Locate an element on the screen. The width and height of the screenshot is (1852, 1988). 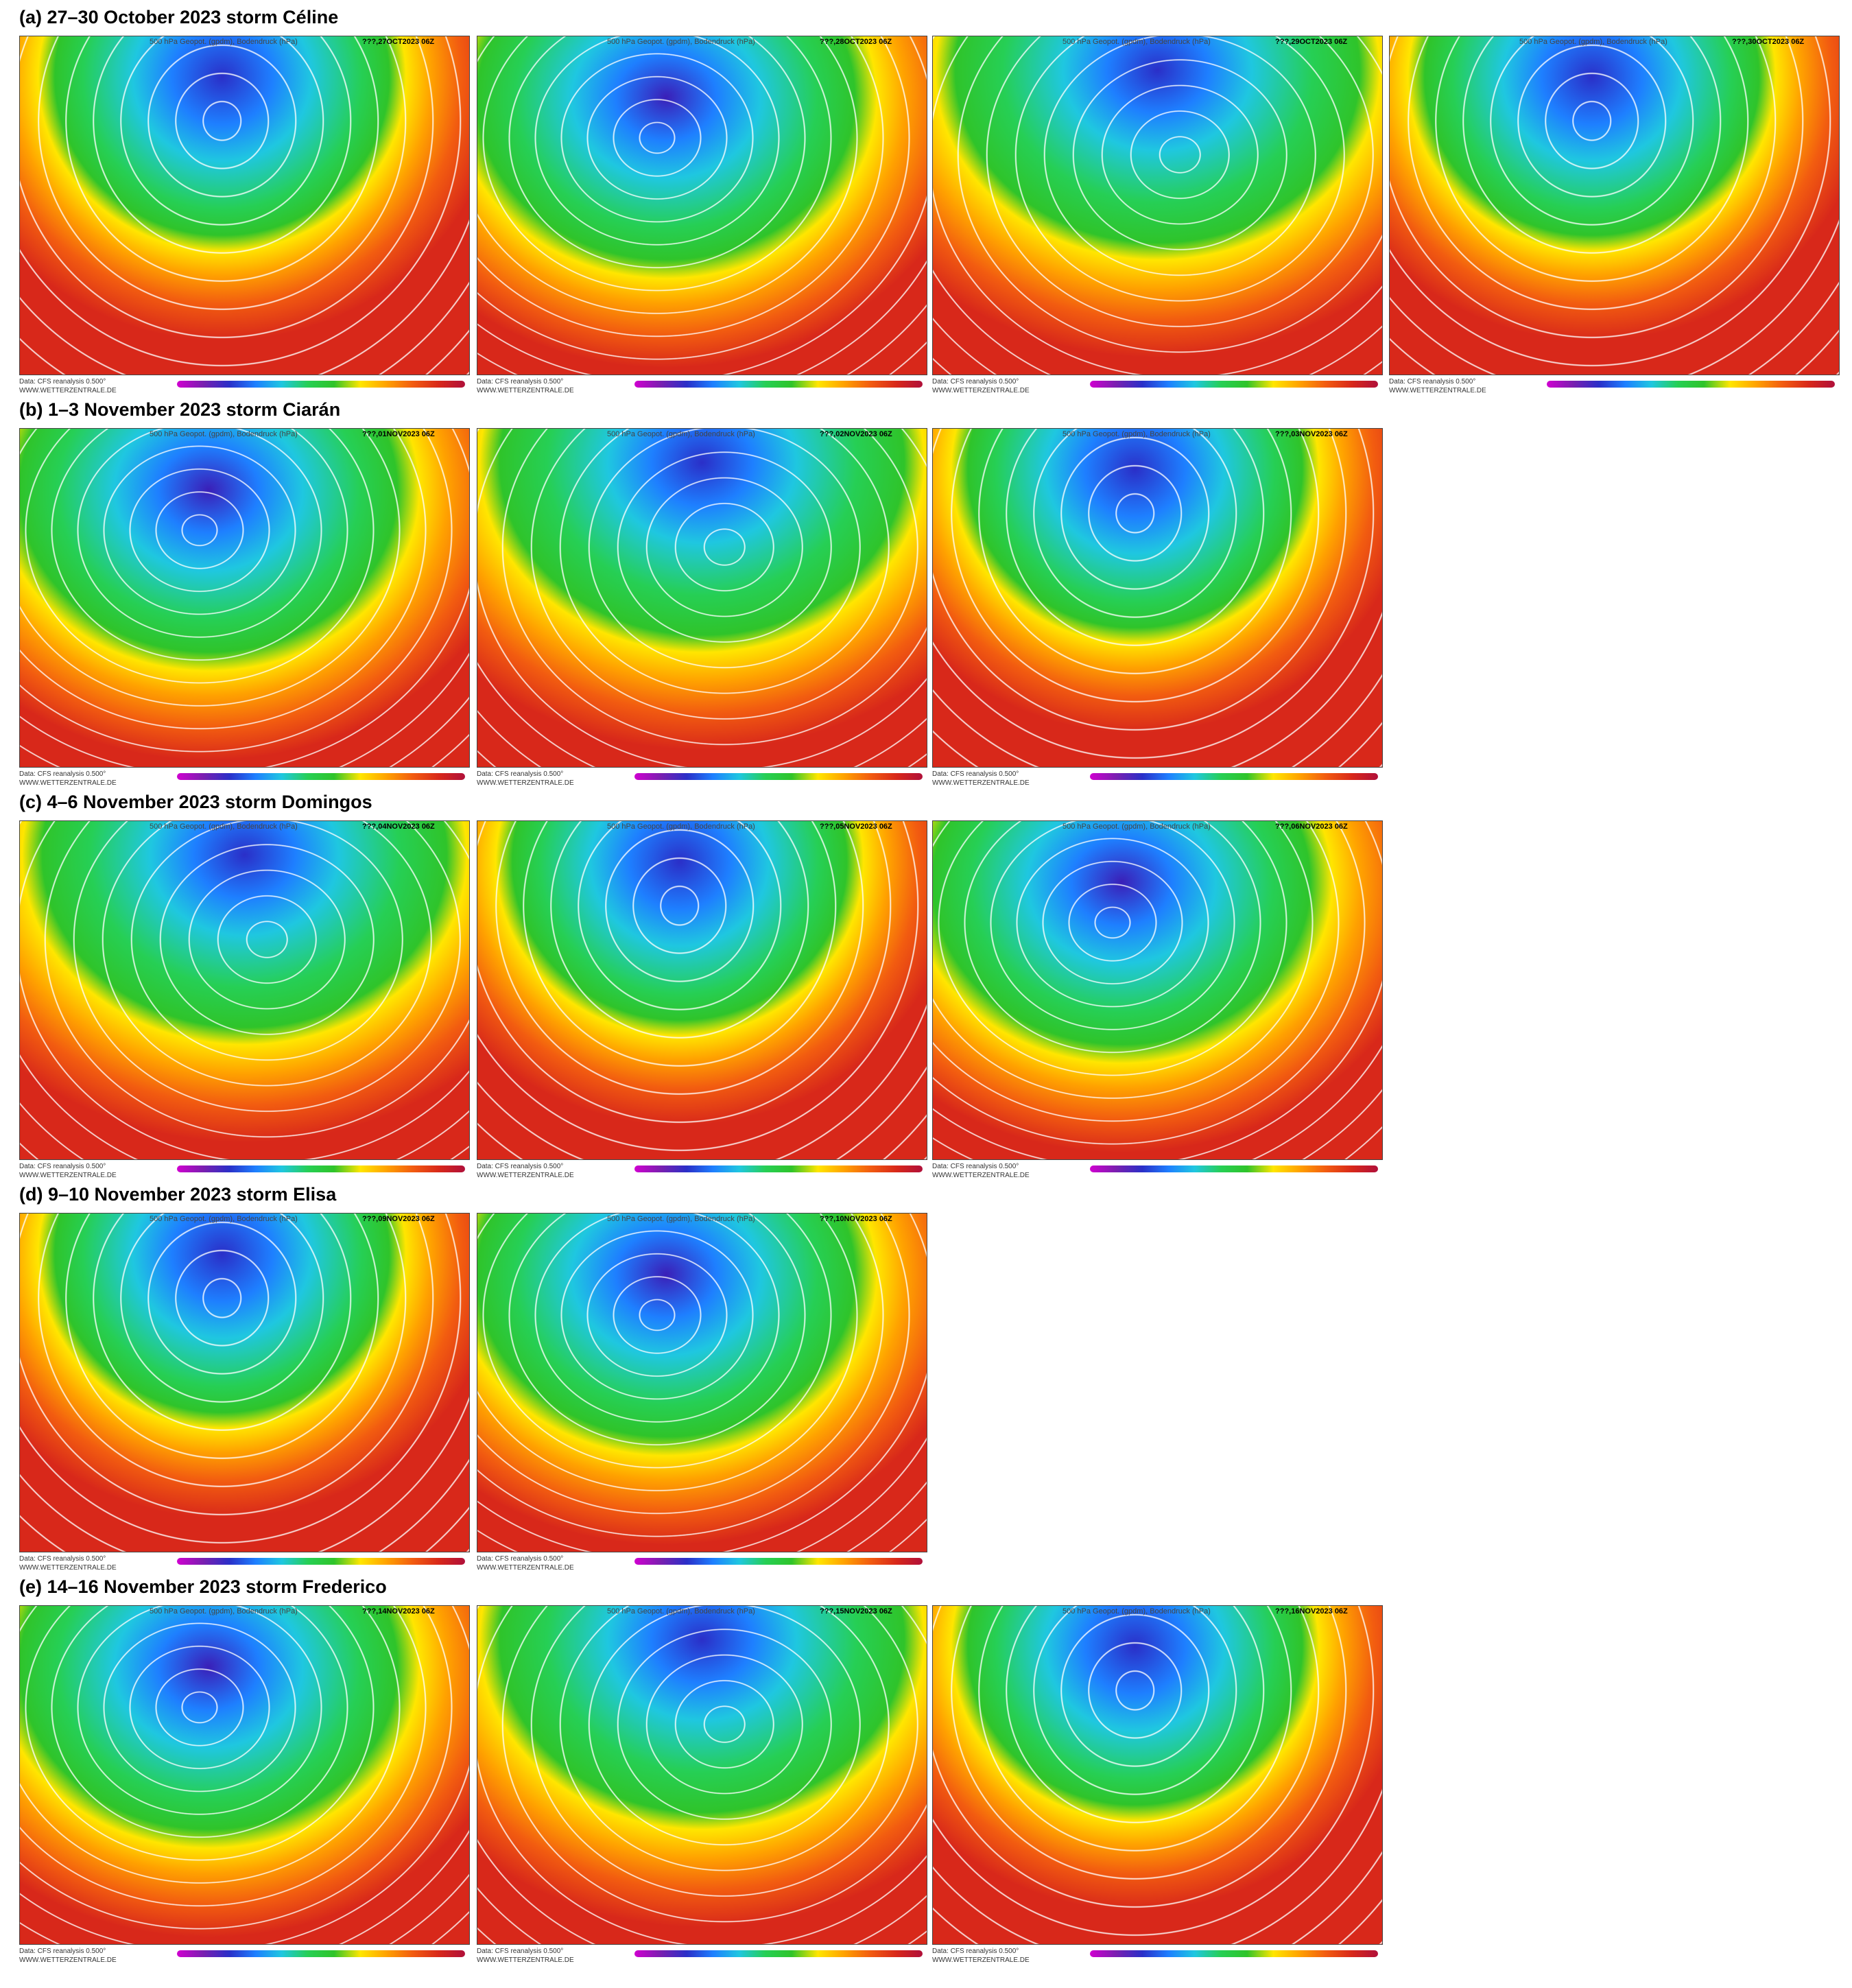
row-title: (c) 4–6 November 2023 storm Domingos is located at coordinates (195, 802).